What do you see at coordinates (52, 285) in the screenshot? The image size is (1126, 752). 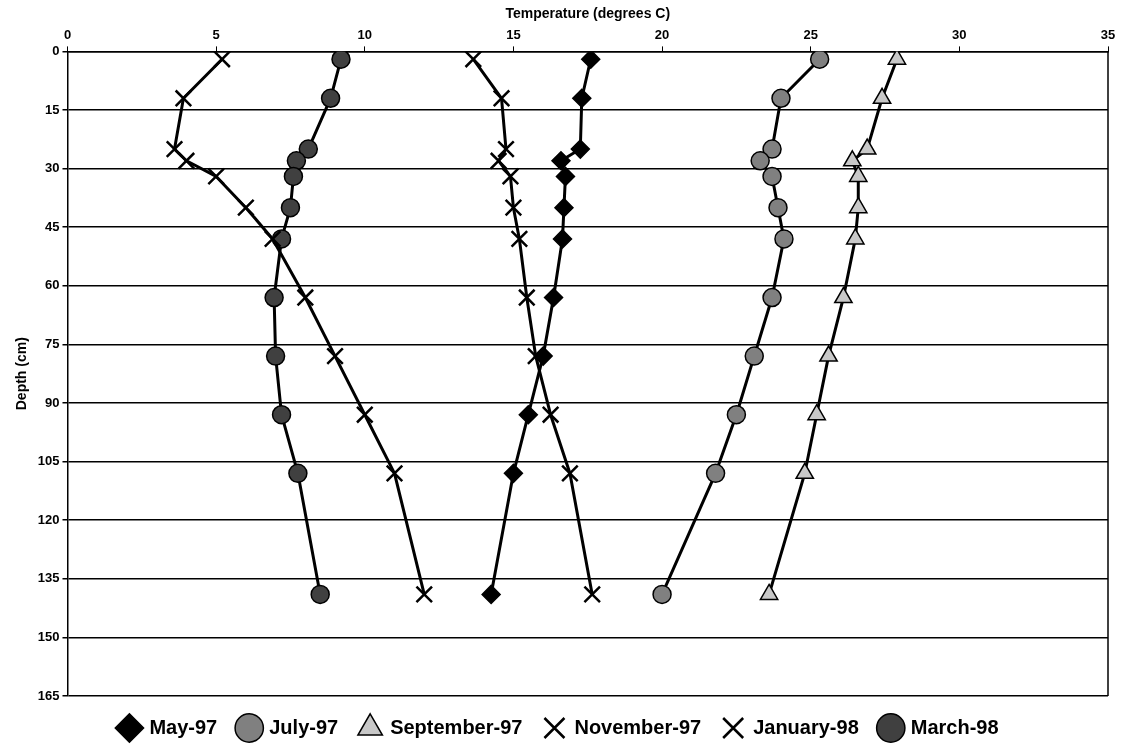 I see `y-tick-label: 60` at bounding box center [52, 285].